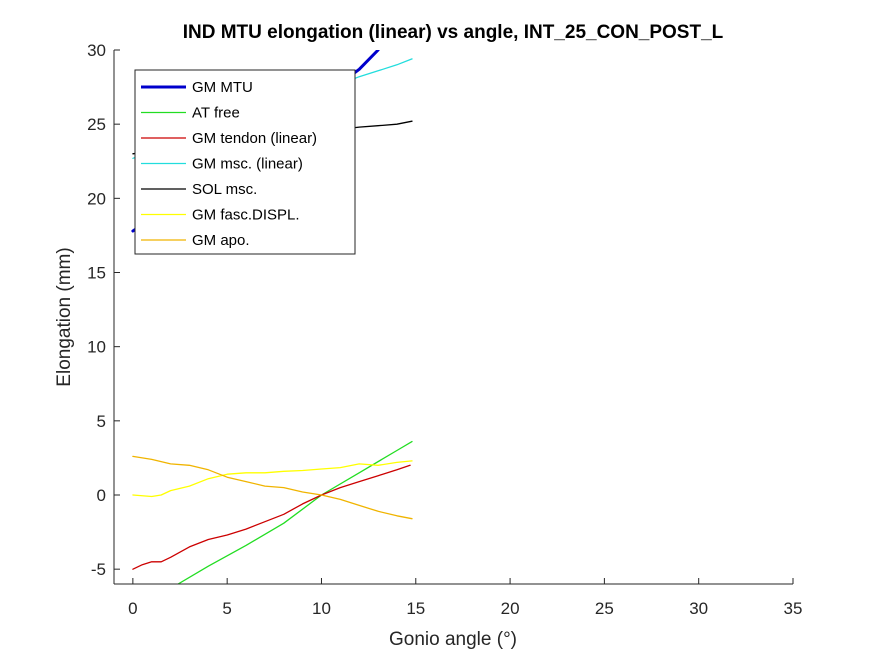  What do you see at coordinates (101, 421) in the screenshot?
I see `y-tick-label: 5` at bounding box center [101, 421].